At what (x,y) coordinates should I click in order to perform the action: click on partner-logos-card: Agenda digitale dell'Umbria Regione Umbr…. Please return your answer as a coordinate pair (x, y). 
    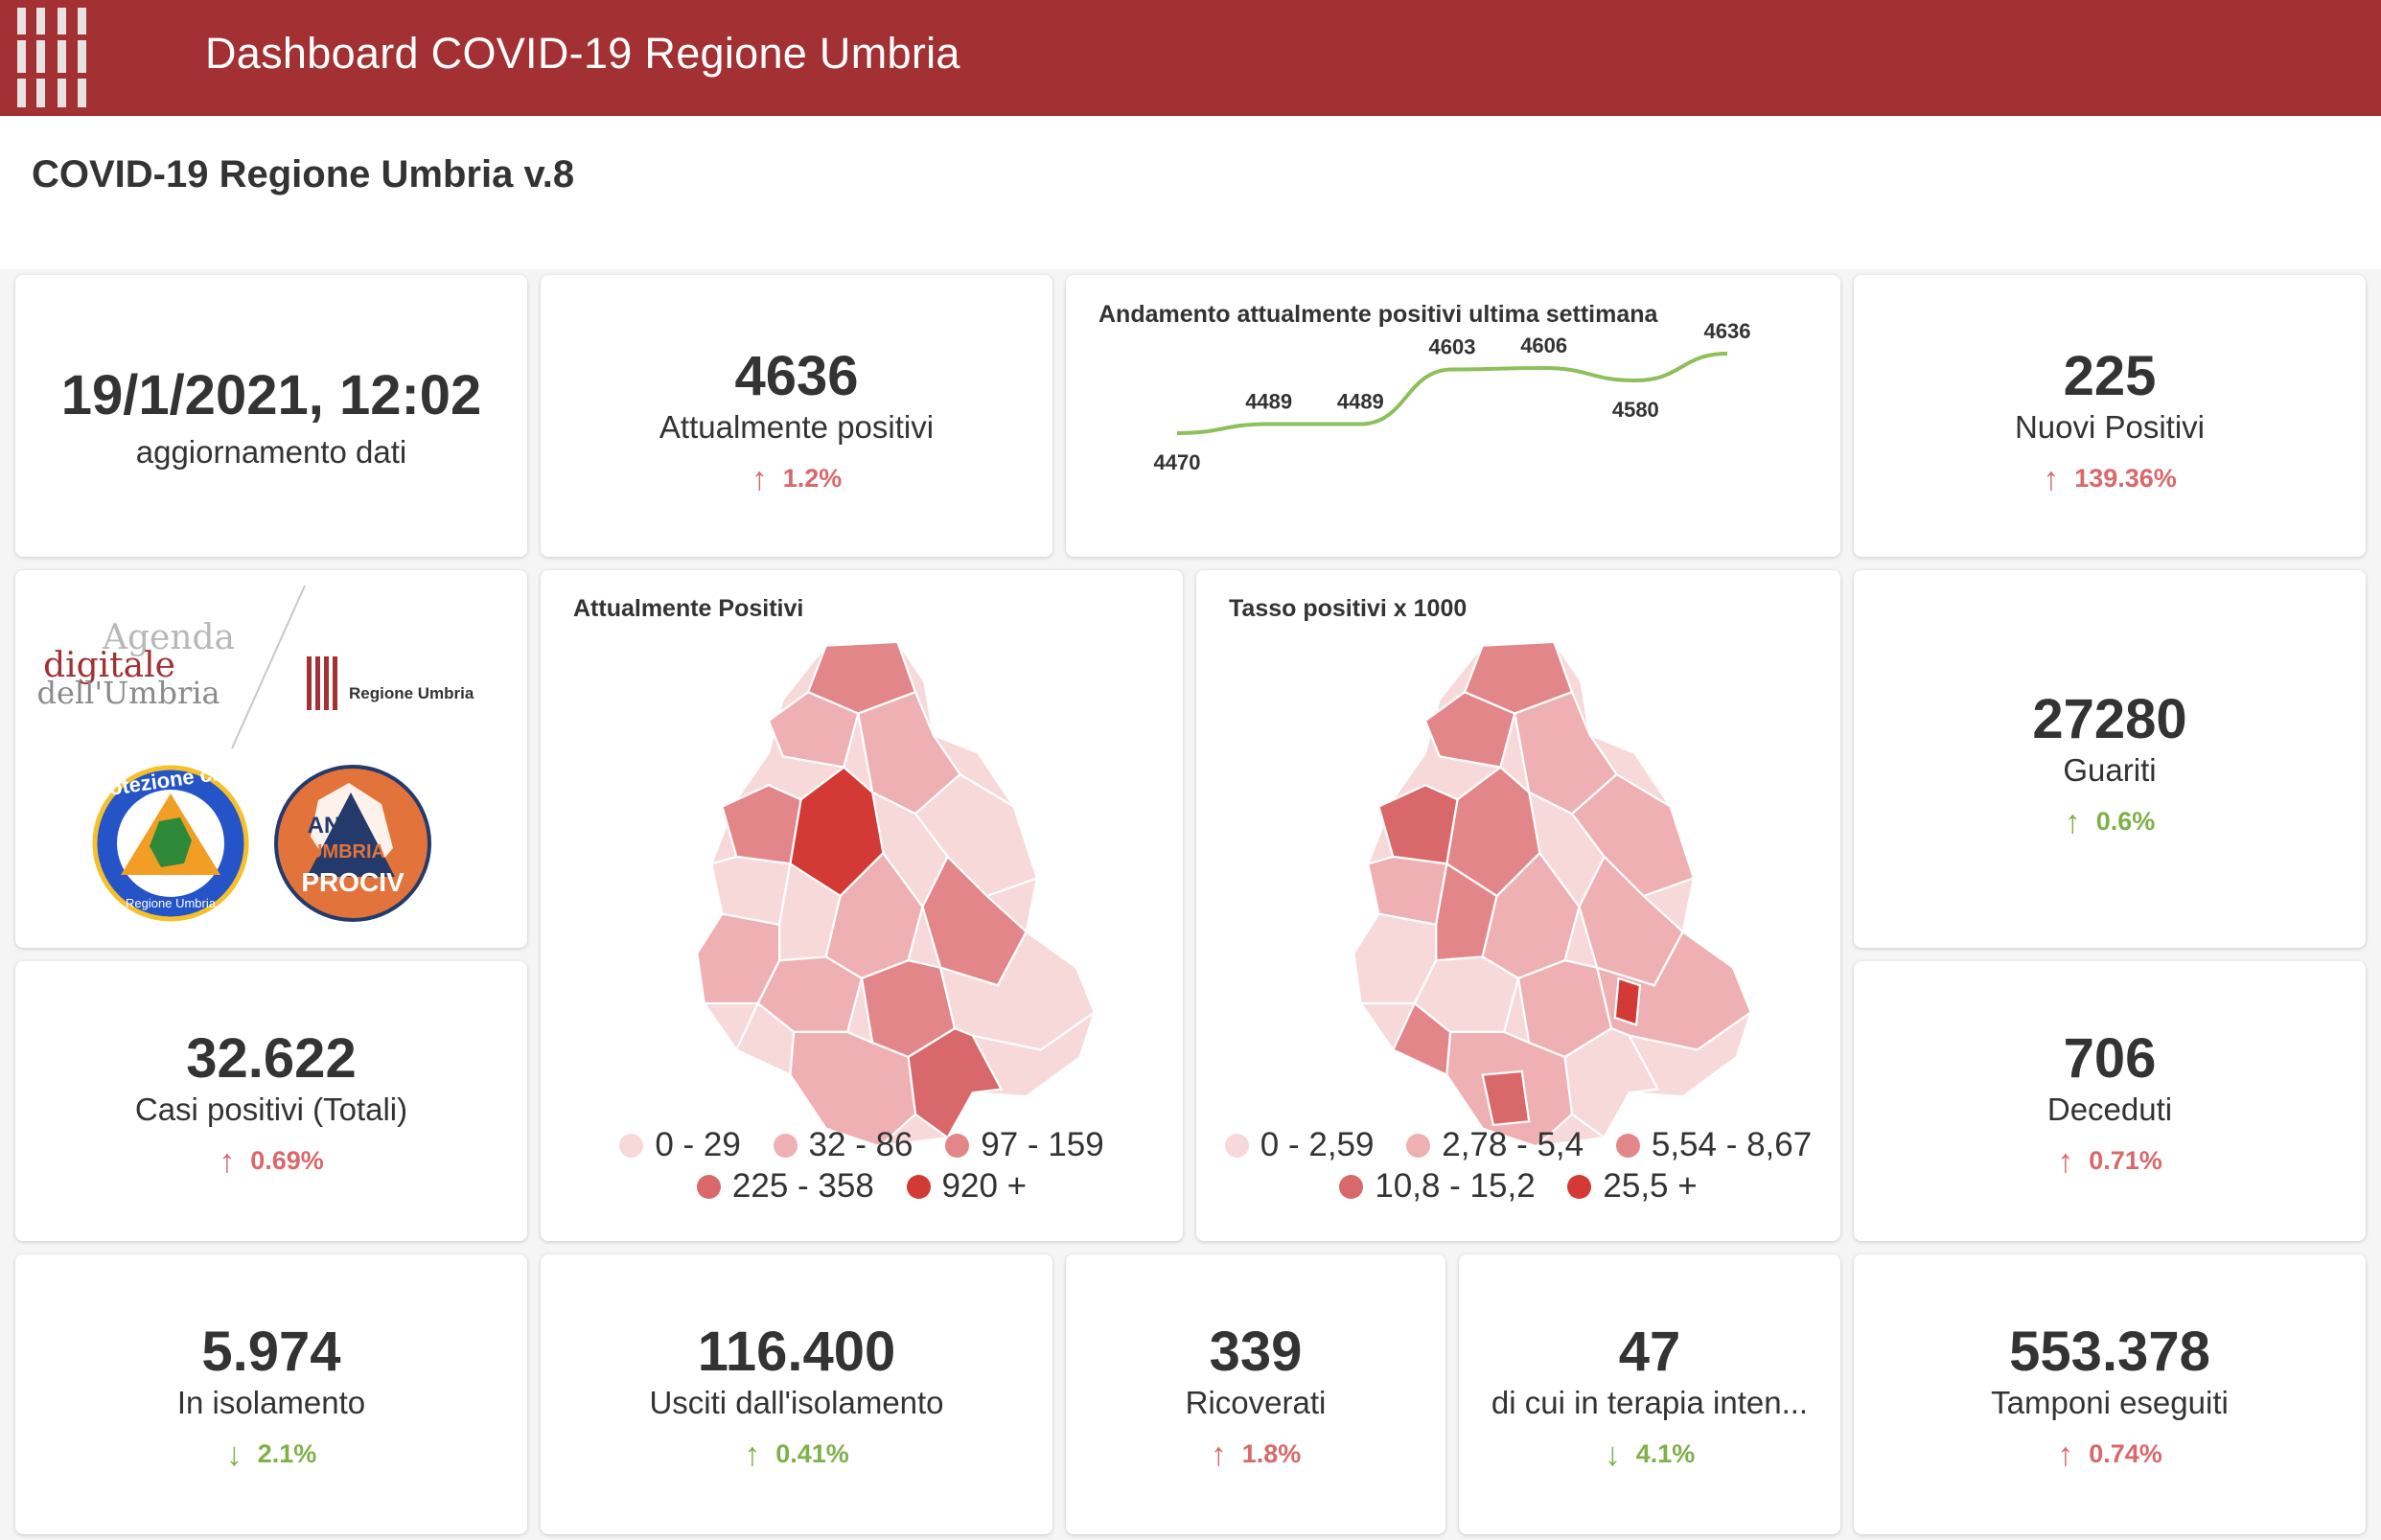
    Looking at the image, I should click on (271, 759).